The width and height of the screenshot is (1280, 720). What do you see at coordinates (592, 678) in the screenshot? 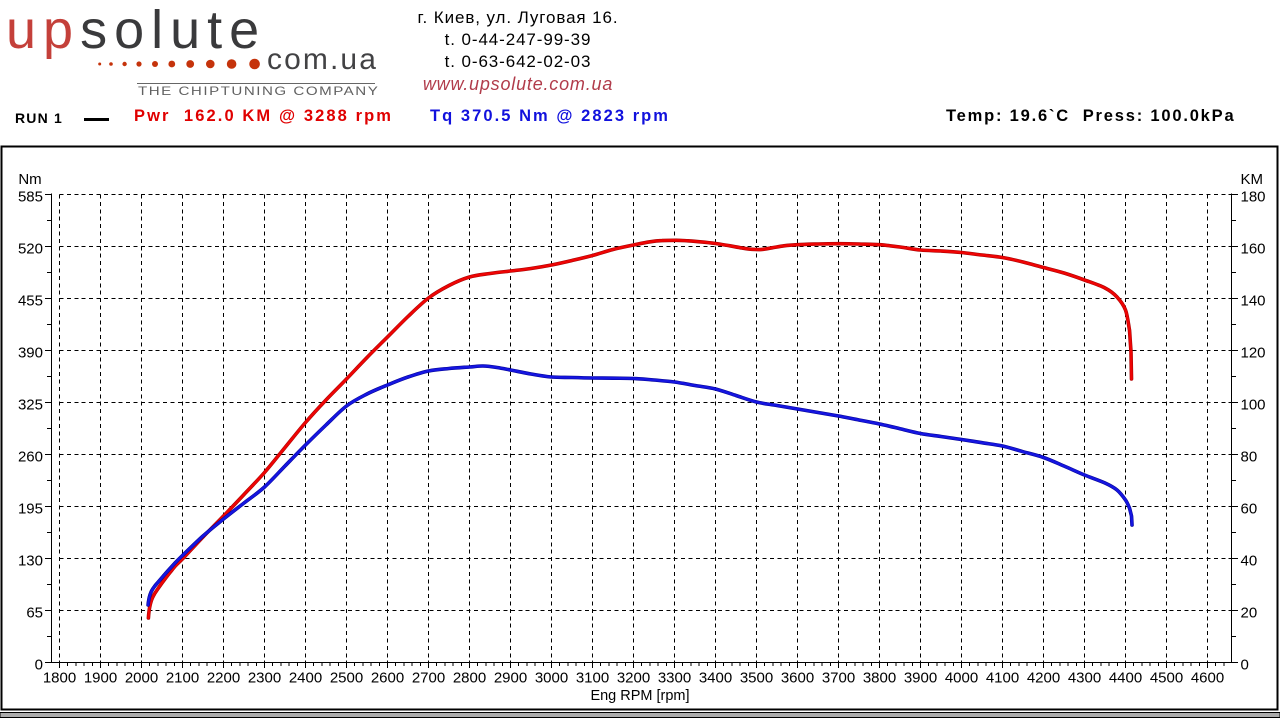
I see `svg-text: 3100` at bounding box center [592, 678].